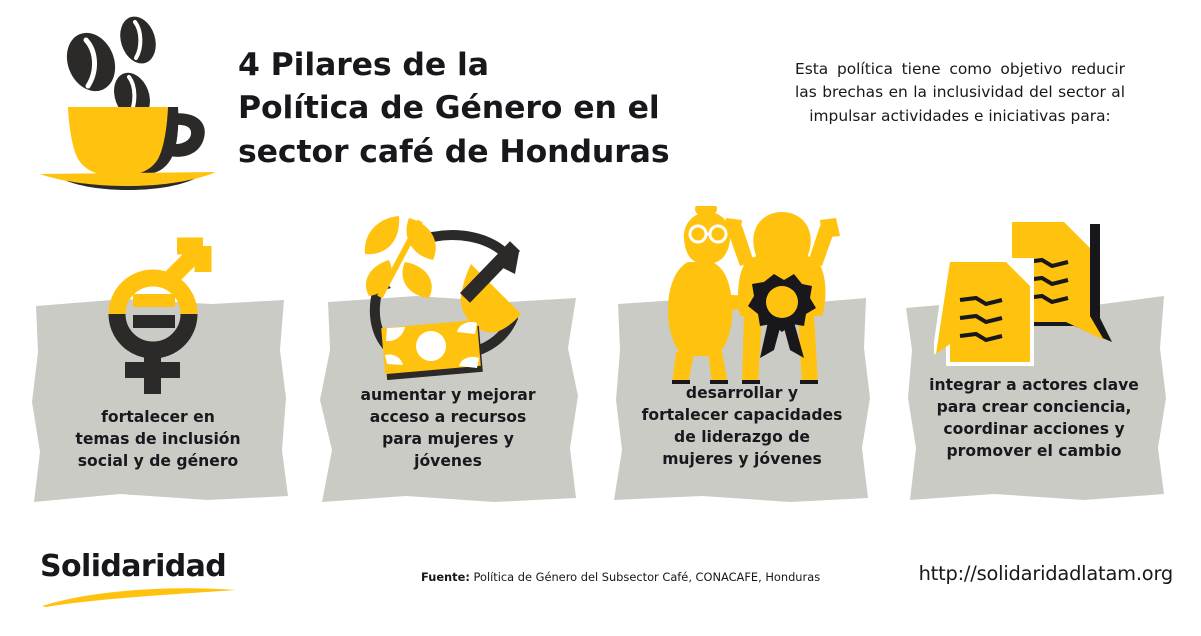 The height and width of the screenshot is (636, 1201). I want to click on gender-equality-symbol-icon, so click(158, 316).